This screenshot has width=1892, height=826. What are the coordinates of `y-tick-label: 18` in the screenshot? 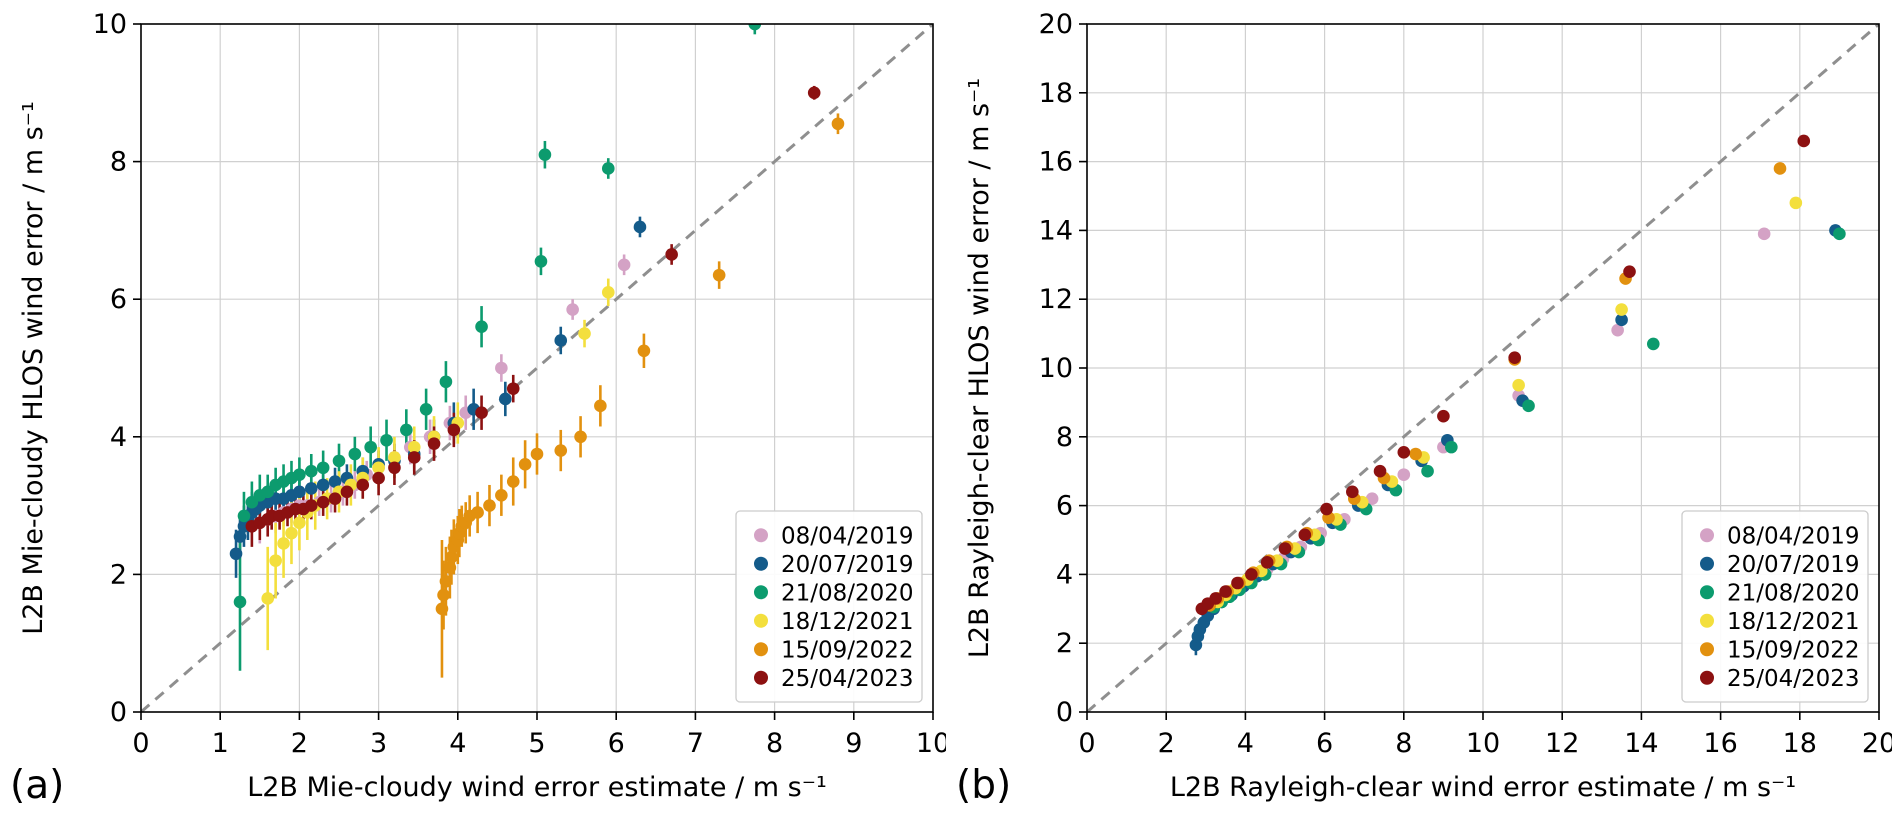 It's located at (1056, 93).